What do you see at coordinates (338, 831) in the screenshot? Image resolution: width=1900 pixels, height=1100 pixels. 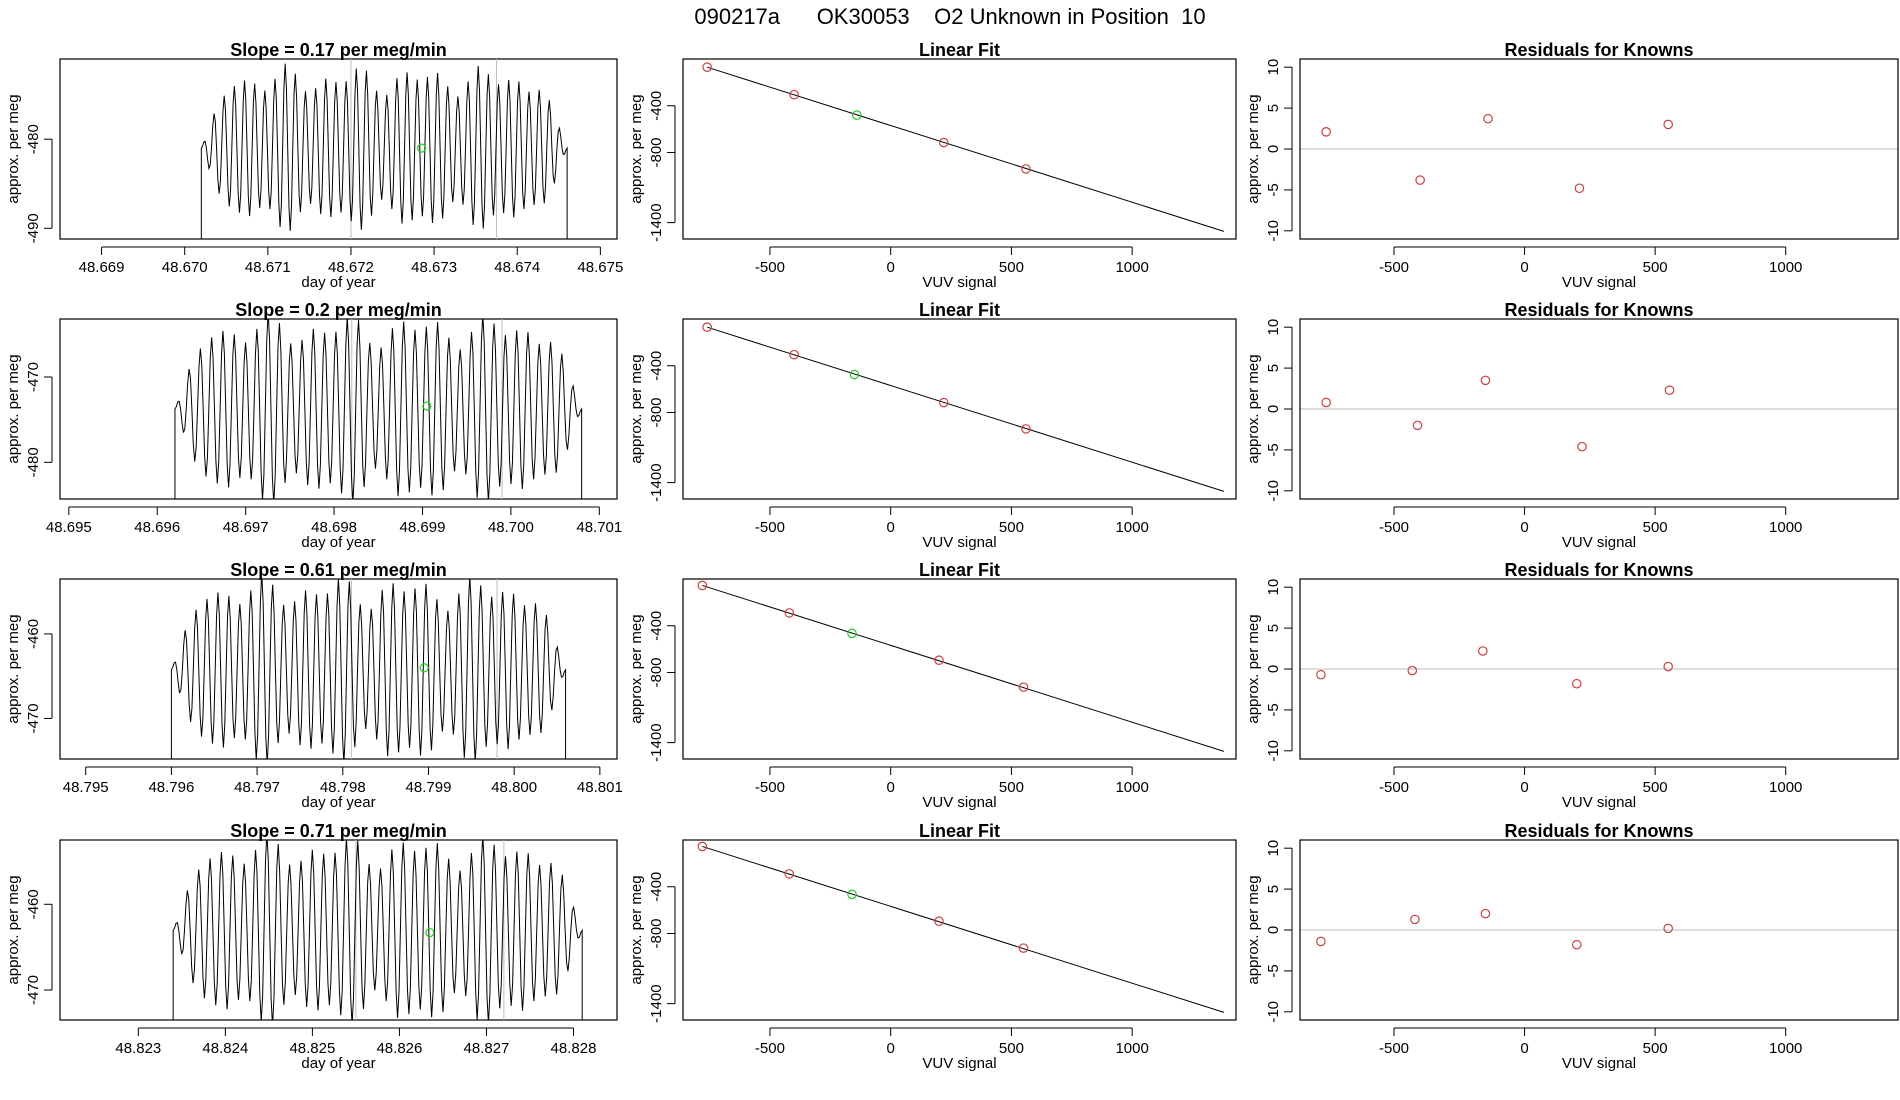 I see `panel-title: Slope = 0.71 per meg/min` at bounding box center [338, 831].